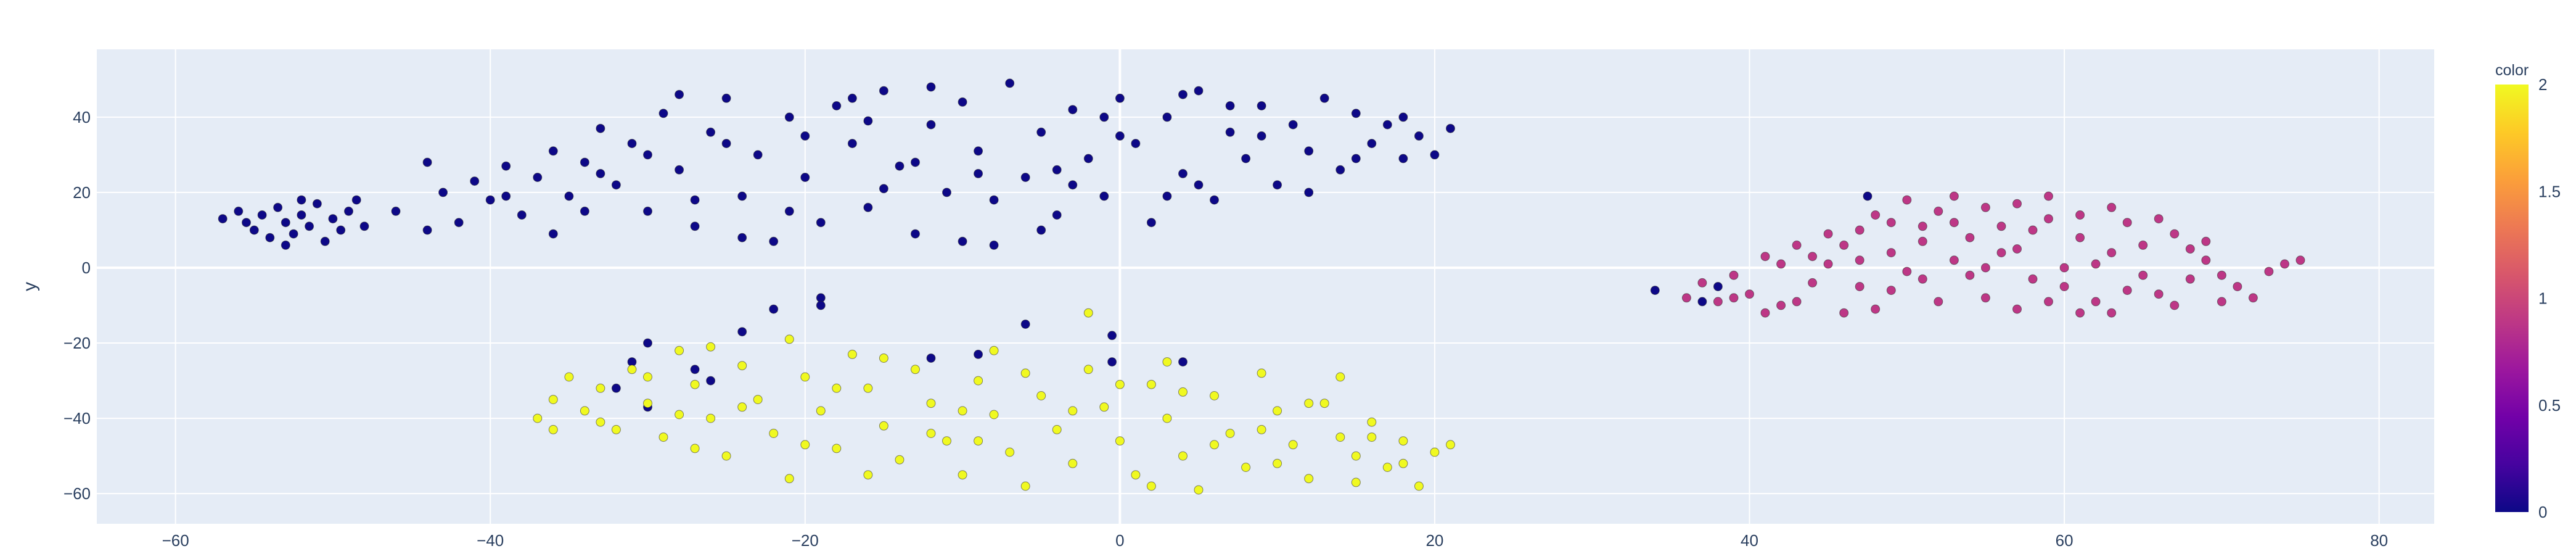 Image resolution: width=2576 pixels, height=554 pixels. Describe the element at coordinates (1434, 540) in the screenshot. I see `x-tick-label: 20` at that location.